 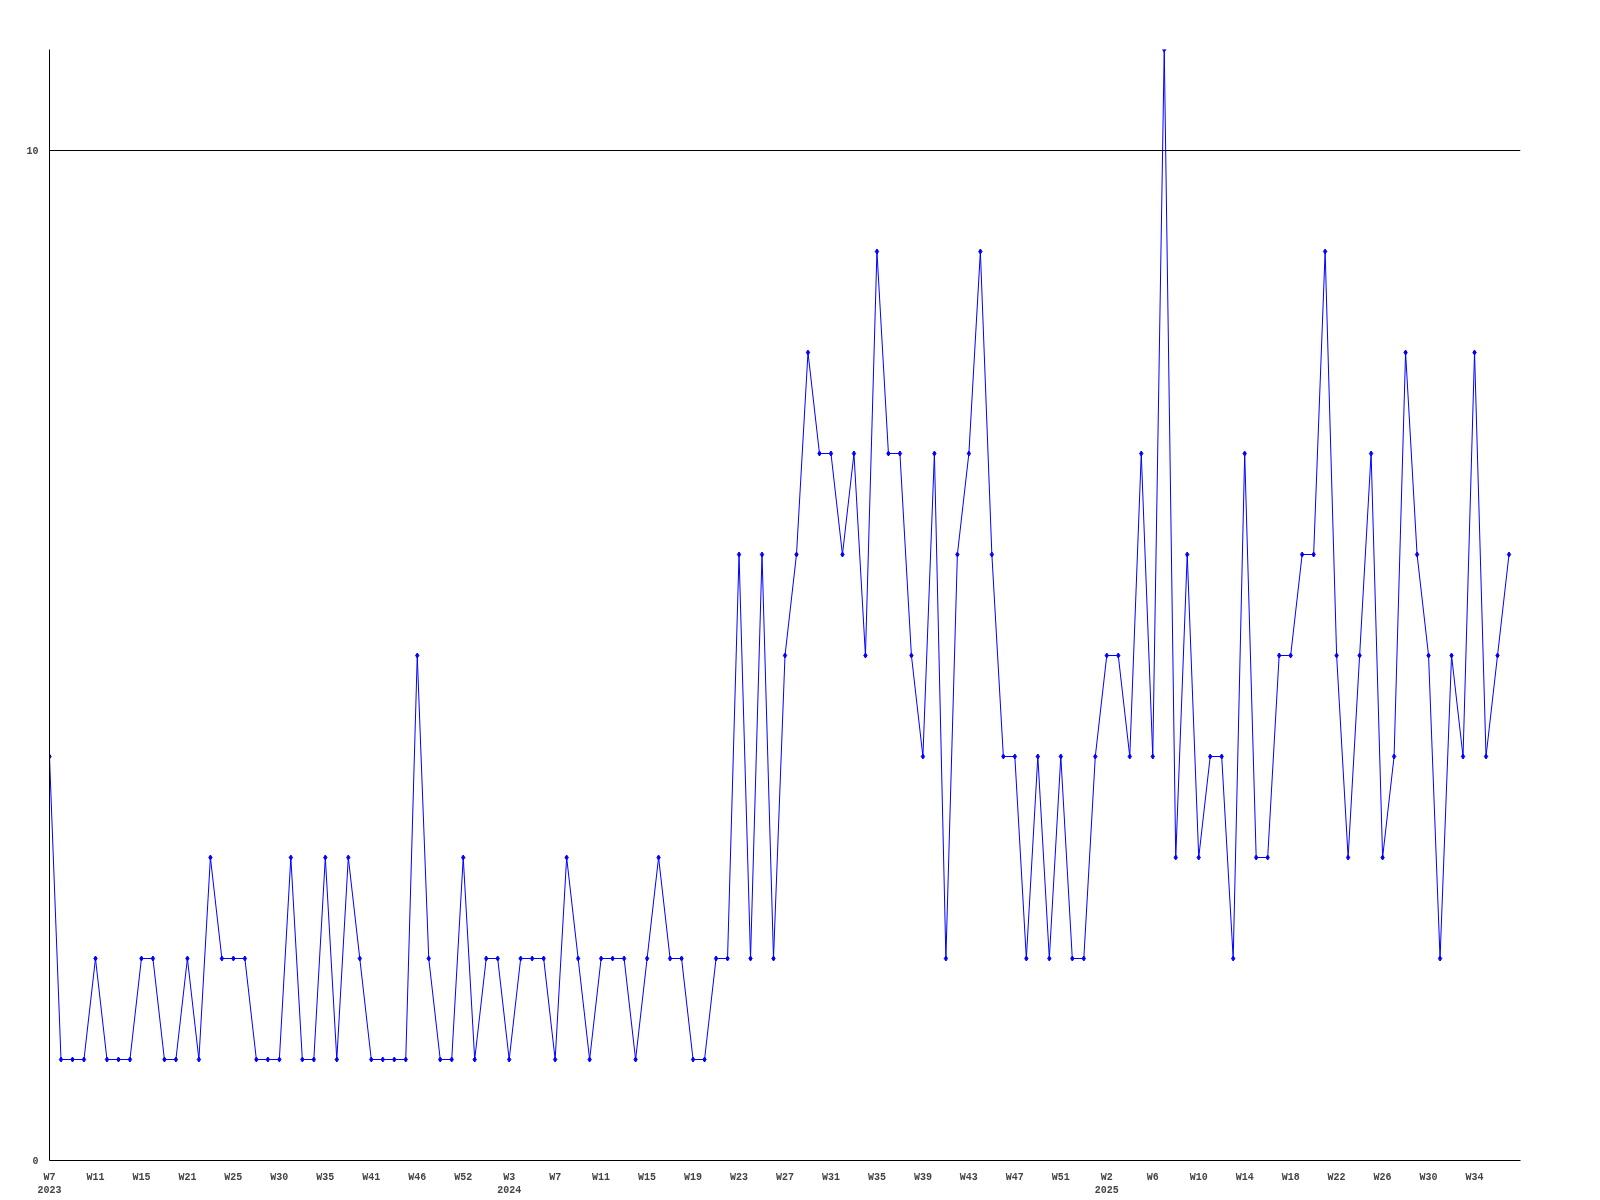 I want to click on x-tick-label: W27, so click(x=785, y=1177).